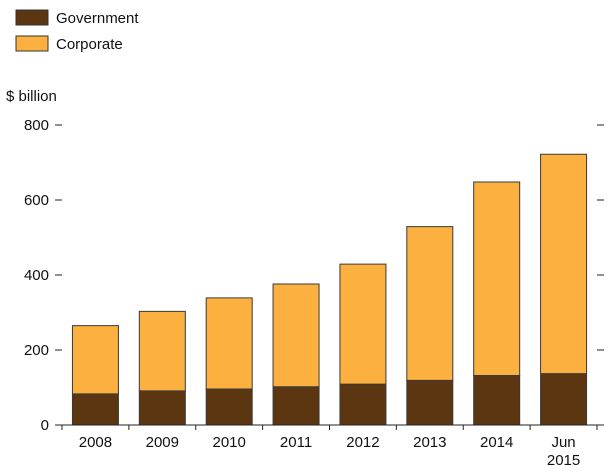  Describe the element at coordinates (97, 18) in the screenshot. I see `legend-label-government: Government` at that location.